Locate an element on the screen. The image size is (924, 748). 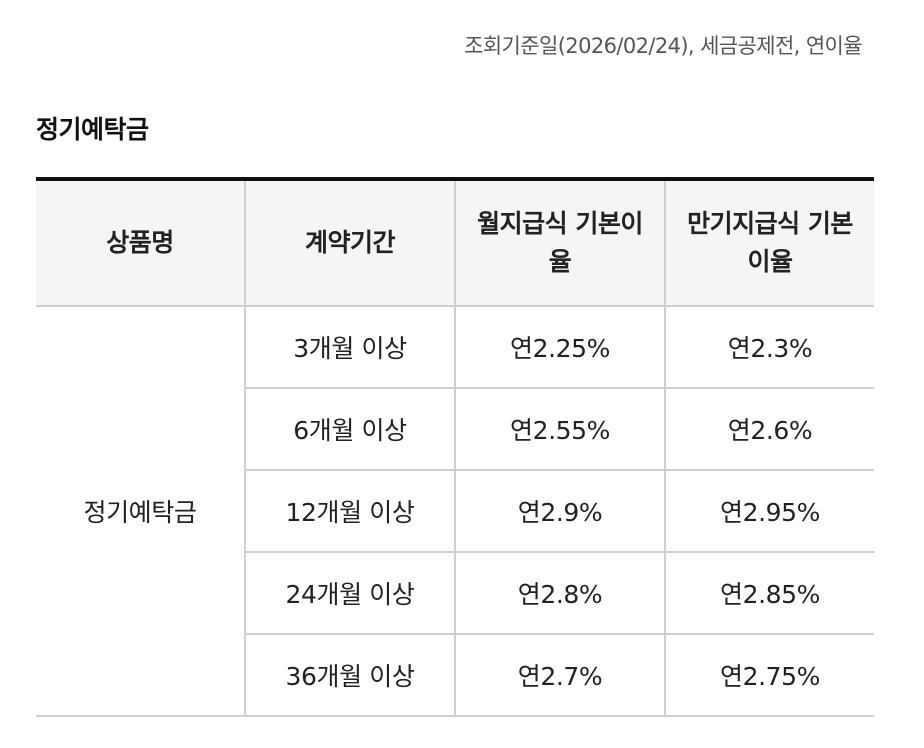
monthly-rate-cell: 연2.9% is located at coordinates (559, 511).